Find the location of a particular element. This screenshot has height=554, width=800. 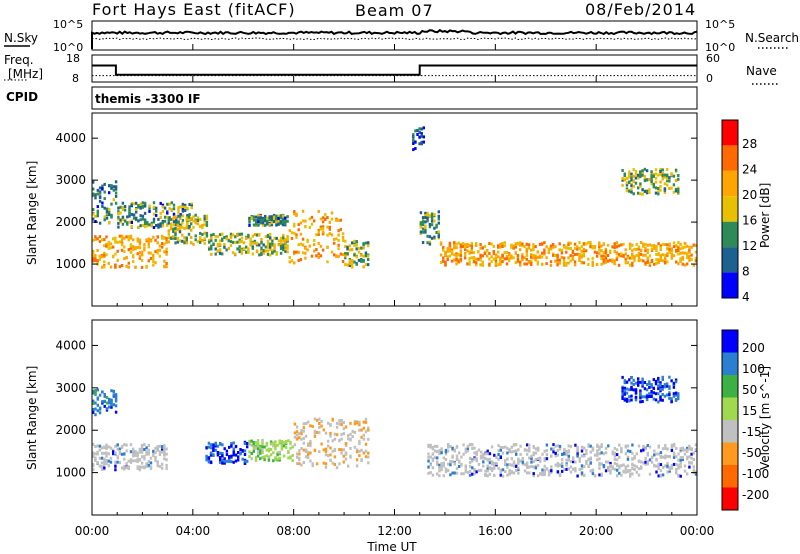

nsky-trace is located at coordinates (394, 38).